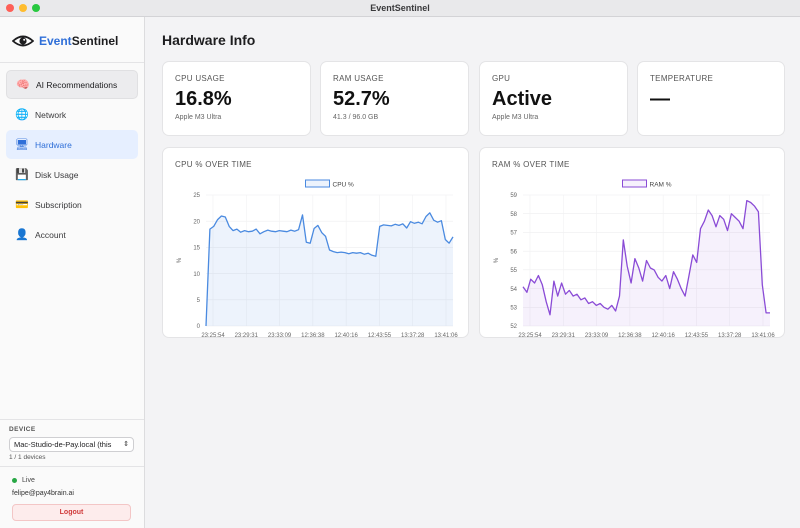  I want to click on x-tick-label: 12:40:16, so click(663, 336).